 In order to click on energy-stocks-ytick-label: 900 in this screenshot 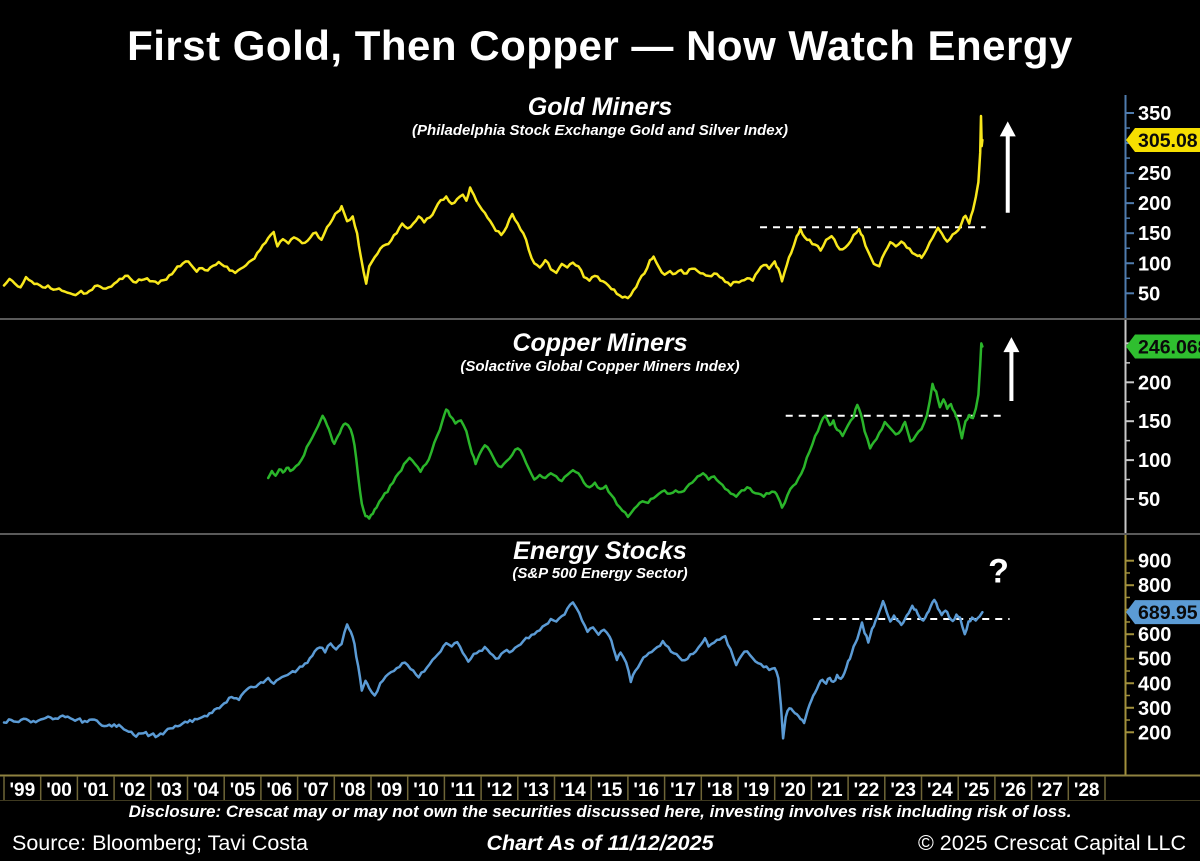, I will do `click(1154, 562)`.